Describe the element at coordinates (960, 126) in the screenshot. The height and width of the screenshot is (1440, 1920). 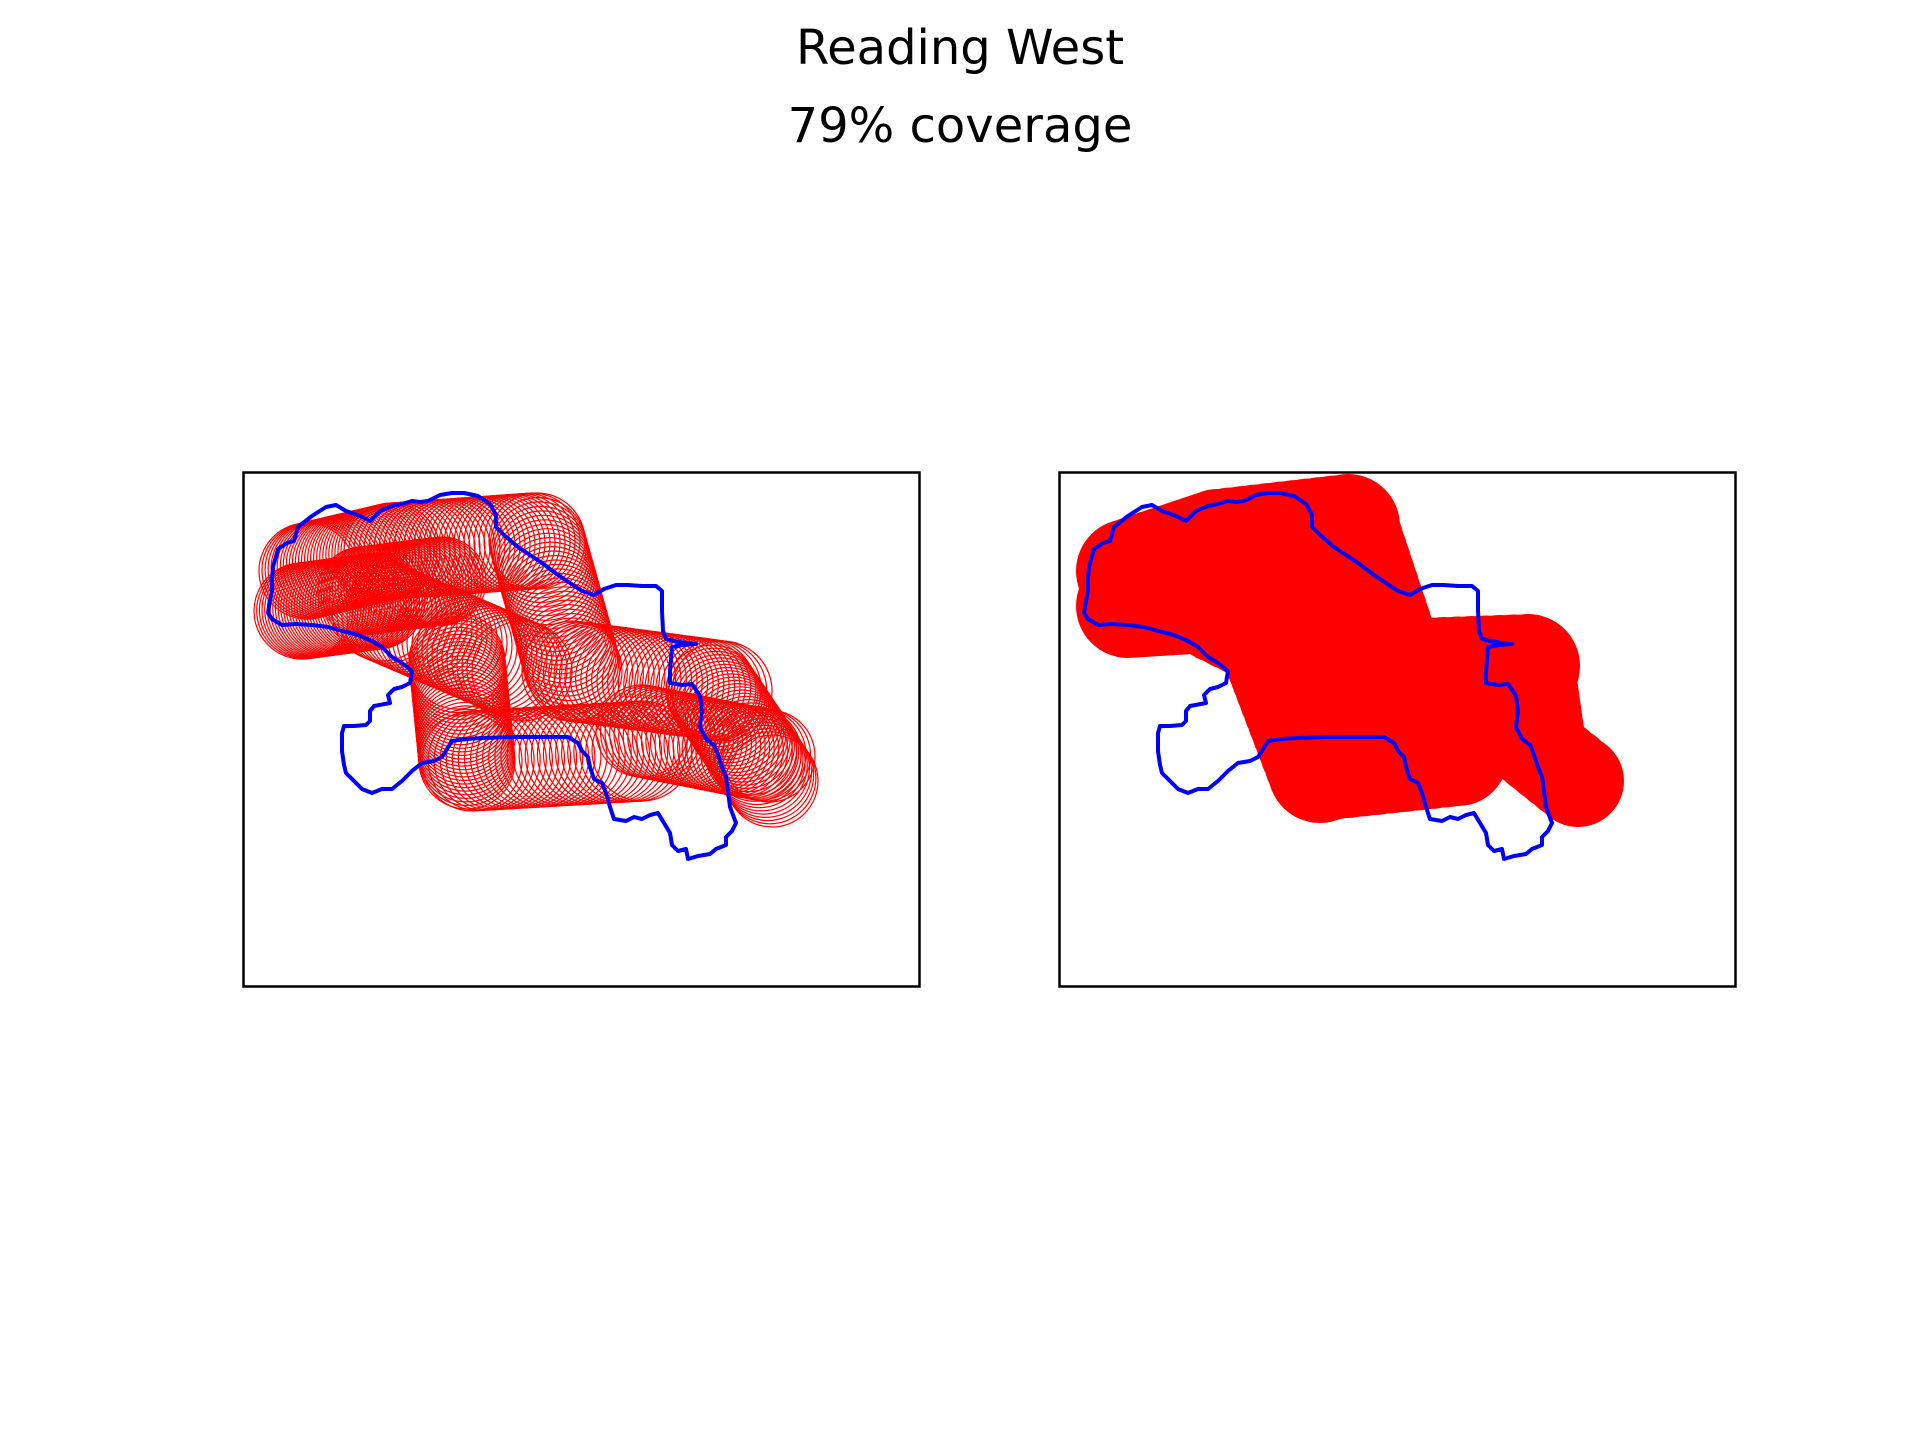
I see `coverage-subtitle: 79% coverage` at that location.